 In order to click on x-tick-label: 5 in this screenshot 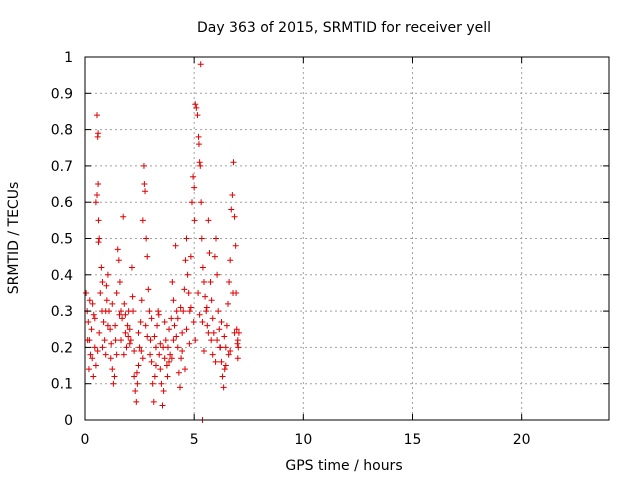, I will do `click(194, 440)`.